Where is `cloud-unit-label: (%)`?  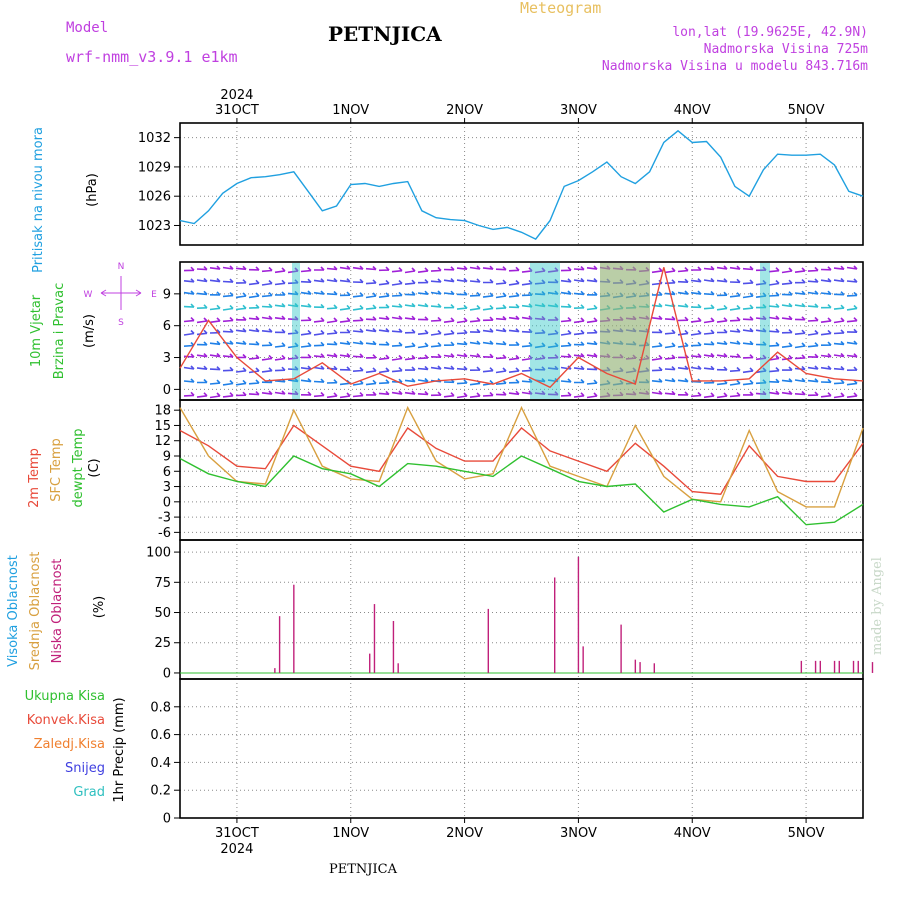 cloud-unit-label: (%) is located at coordinates (99, 607).